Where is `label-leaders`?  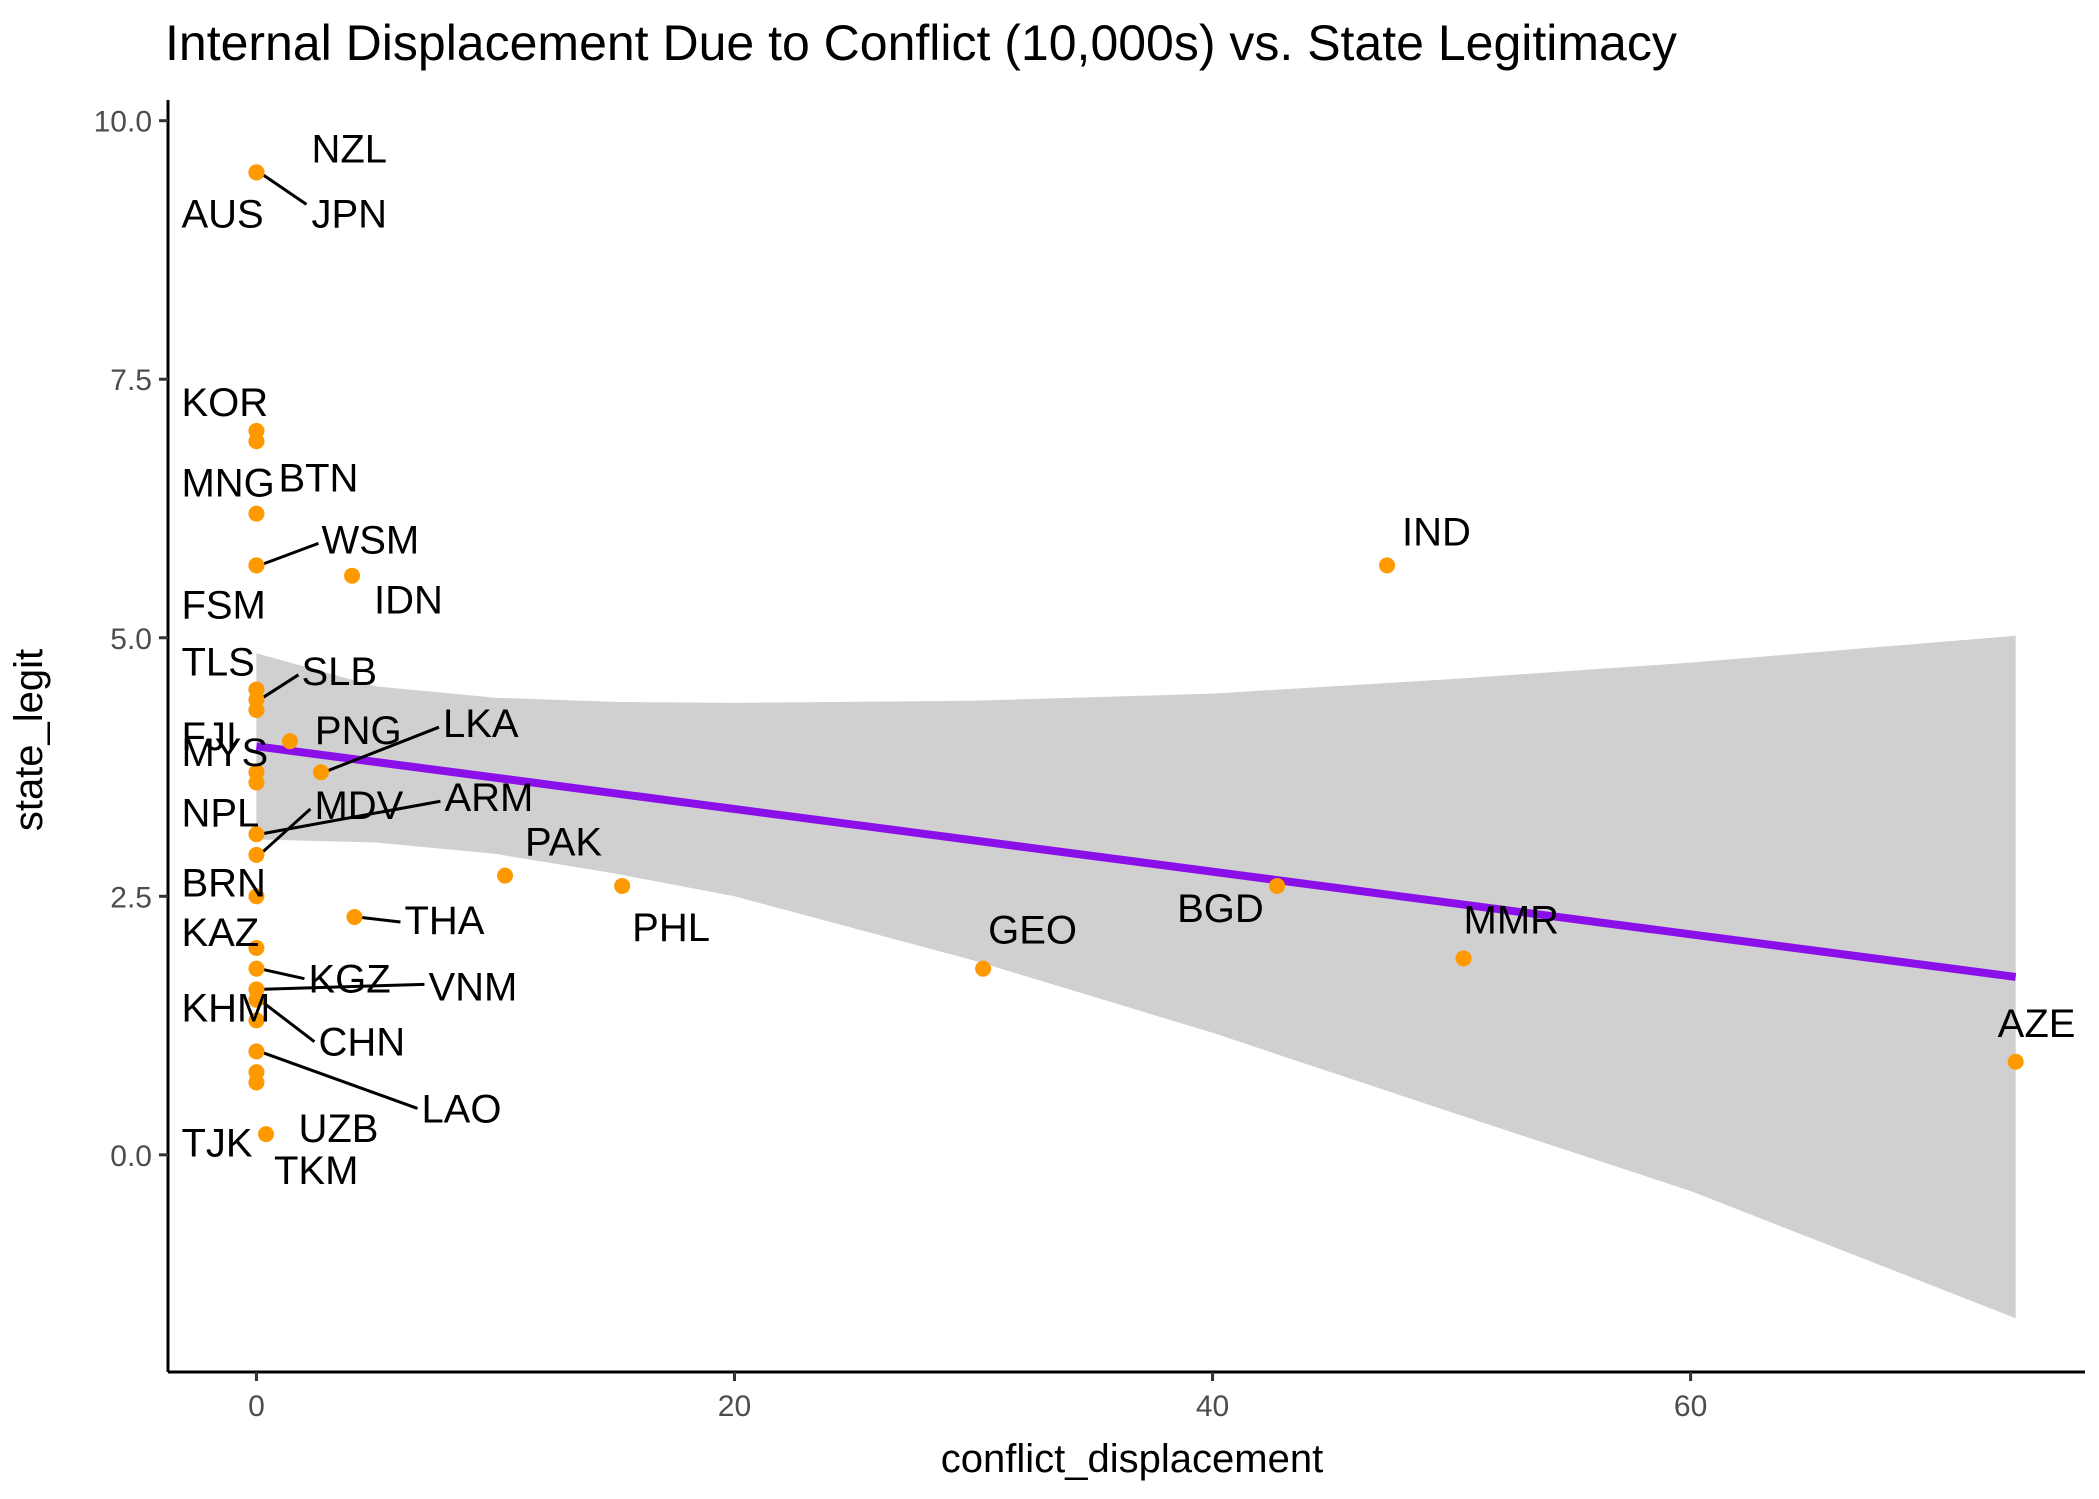
label-leaders is located at coordinates (349, 640).